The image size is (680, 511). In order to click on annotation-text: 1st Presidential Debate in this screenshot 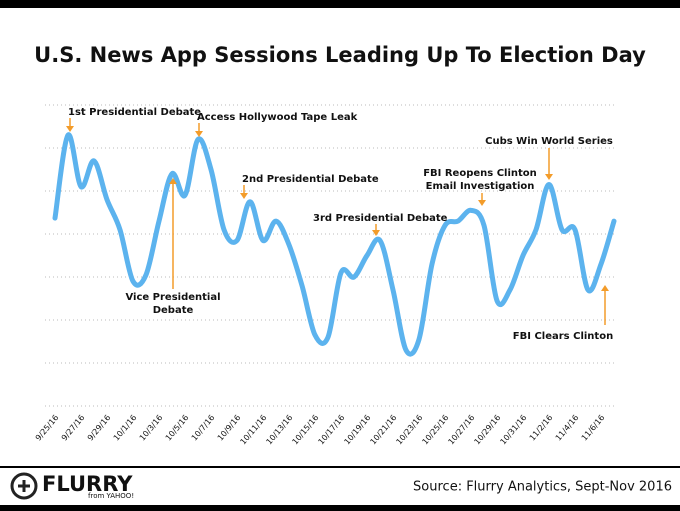, I will do `click(134, 112)`.